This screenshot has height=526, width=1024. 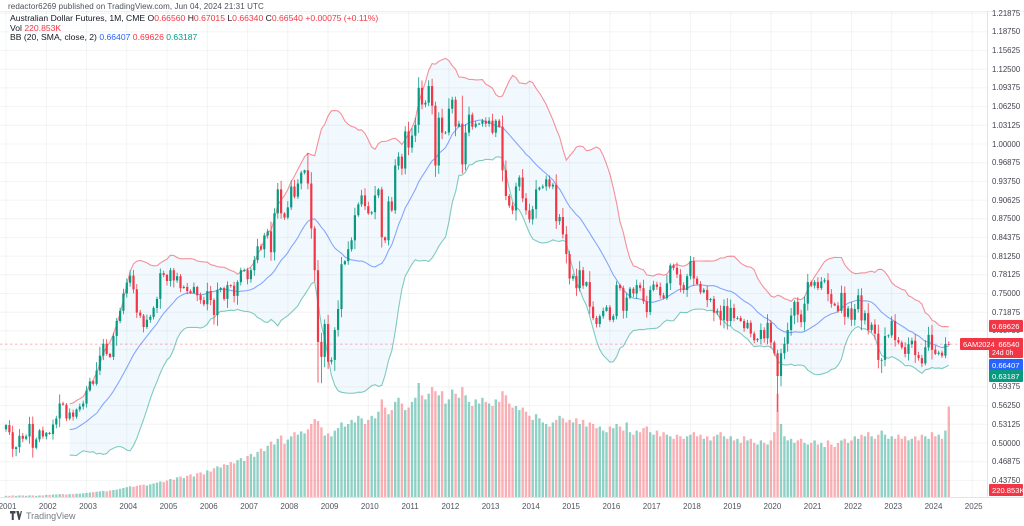 What do you see at coordinates (128, 506) in the screenshot?
I see `year-tick: 2004` at bounding box center [128, 506].